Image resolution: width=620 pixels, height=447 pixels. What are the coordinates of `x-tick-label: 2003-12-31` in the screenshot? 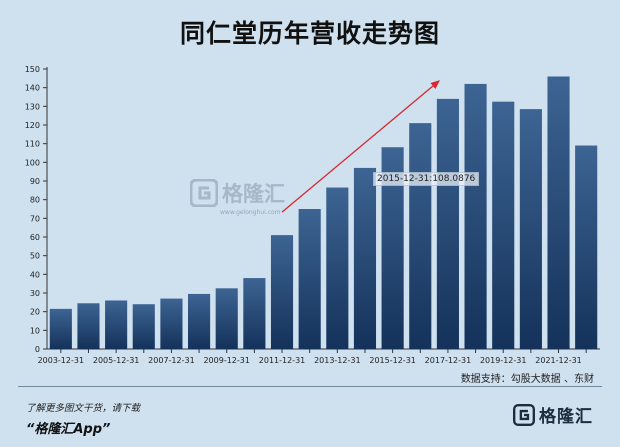 It's located at (61, 360).